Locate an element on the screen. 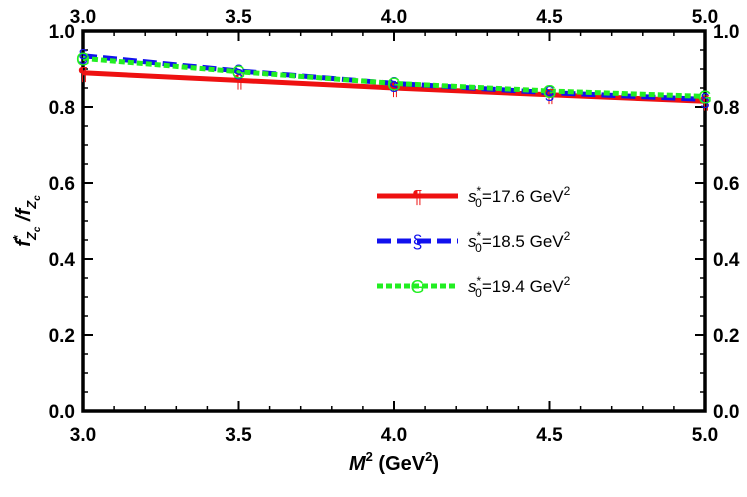  x-tick-label-top: 4.0 is located at coordinates (394, 17).